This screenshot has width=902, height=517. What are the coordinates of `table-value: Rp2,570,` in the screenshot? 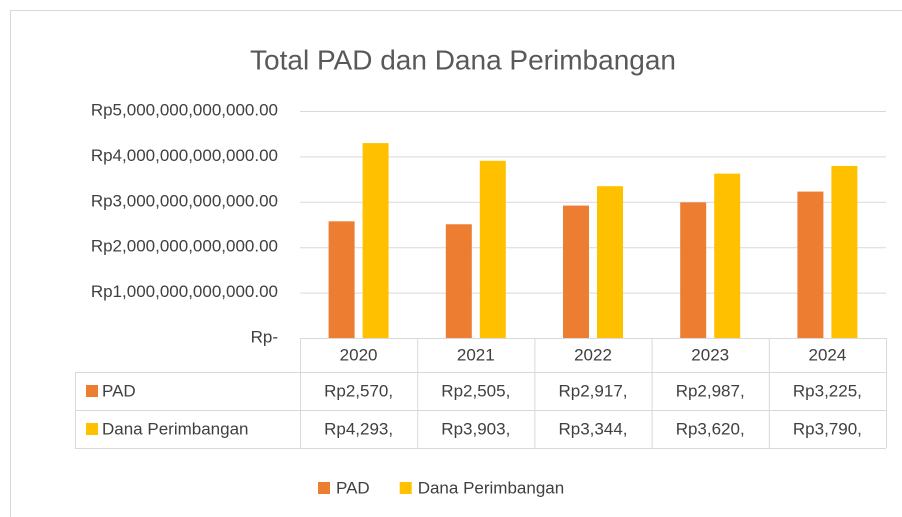 It's located at (358, 390).